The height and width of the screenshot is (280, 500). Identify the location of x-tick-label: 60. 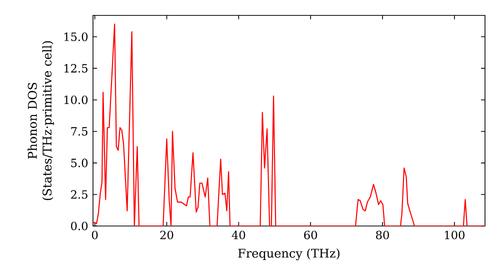
(311, 235).